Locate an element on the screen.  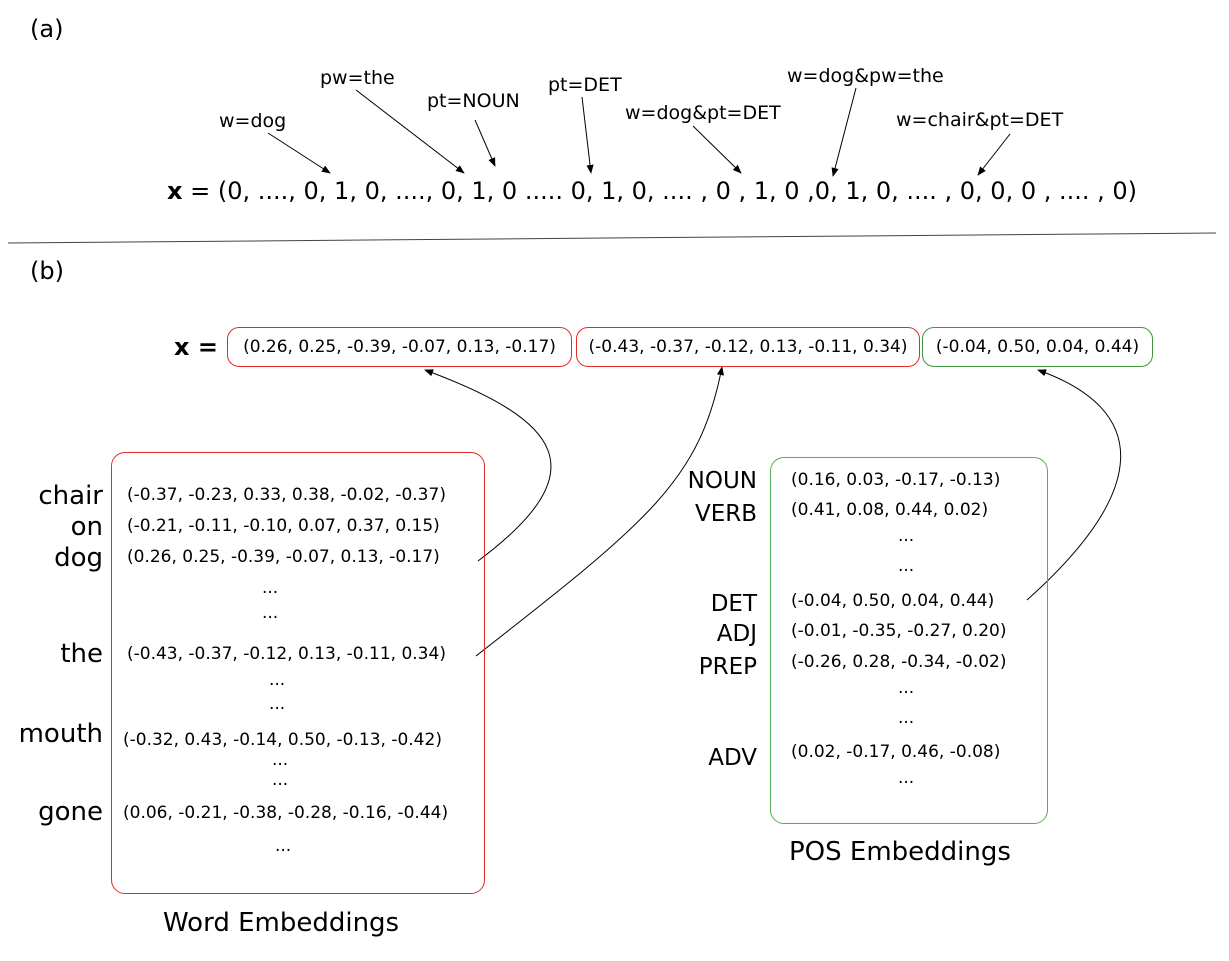
vector-name: x is located at coordinates (175, 191).